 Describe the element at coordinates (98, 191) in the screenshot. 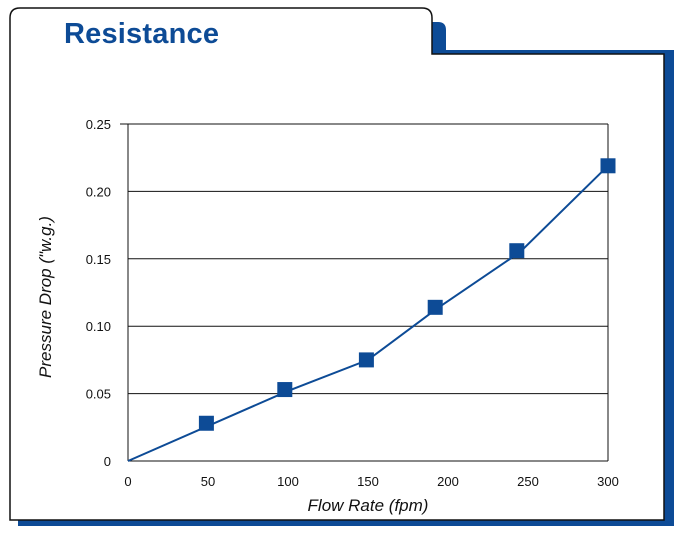

I see `y-tick-label: 0.20` at that location.